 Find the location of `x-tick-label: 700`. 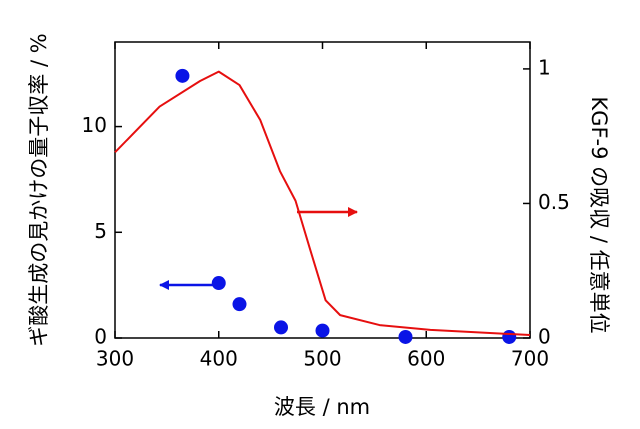

x-tick-label: 700 is located at coordinates (530, 359).